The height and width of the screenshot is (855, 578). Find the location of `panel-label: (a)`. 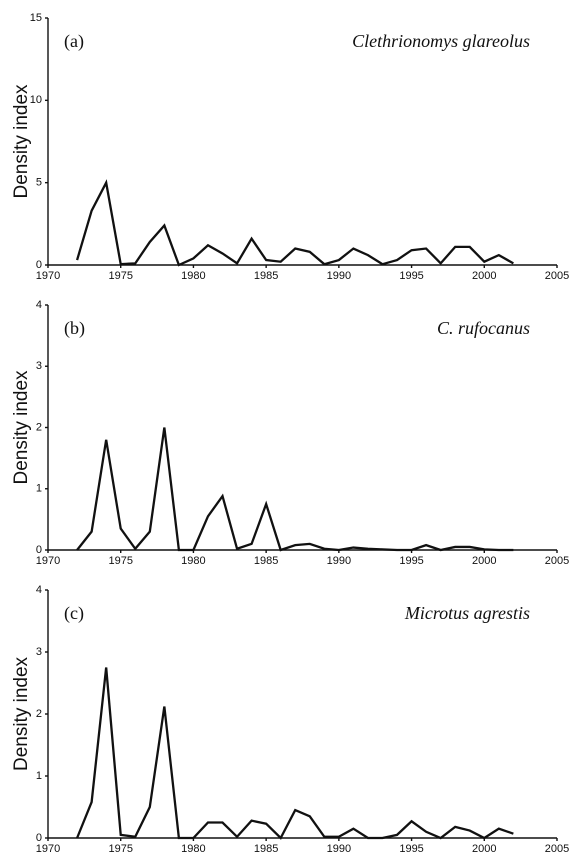

panel-label: (a) is located at coordinates (74, 41).